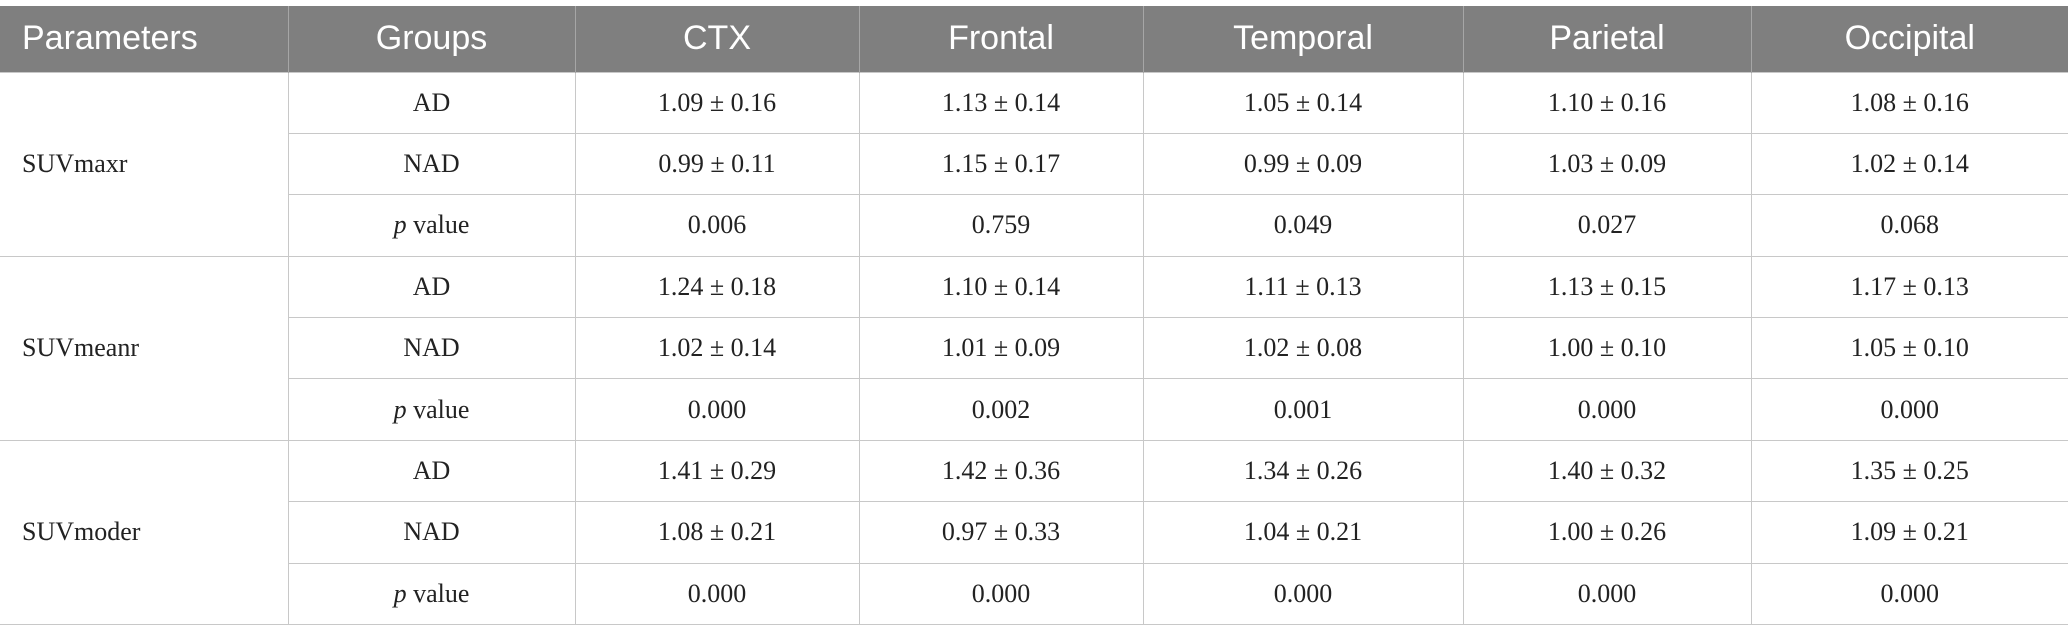 The image size is (2068, 644). I want to click on value-cell: 1.05 ± 0.14, so click(1303, 102).